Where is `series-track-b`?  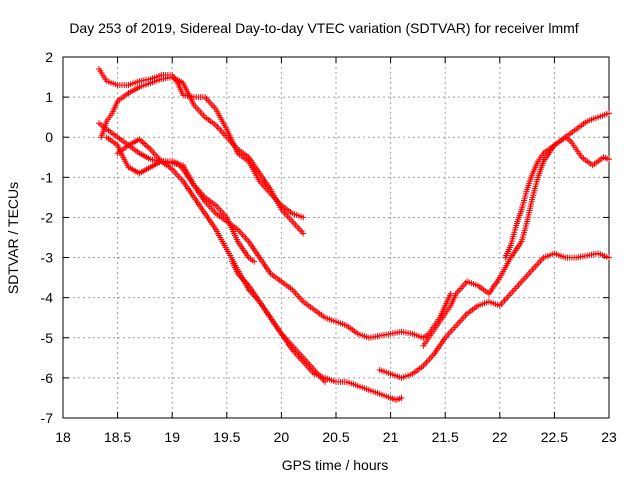
series-track-b is located at coordinates (202, 155).